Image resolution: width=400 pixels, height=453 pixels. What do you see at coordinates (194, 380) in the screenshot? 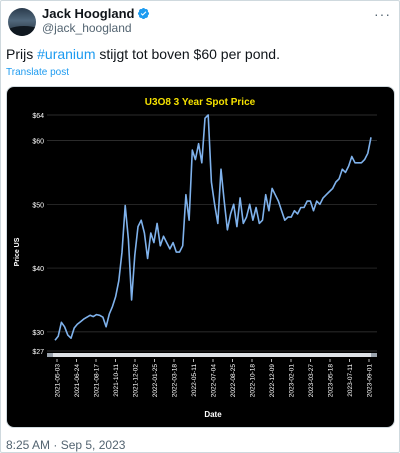
I see `chart-x-tick-label: 2022-05-11` at bounding box center [194, 380].